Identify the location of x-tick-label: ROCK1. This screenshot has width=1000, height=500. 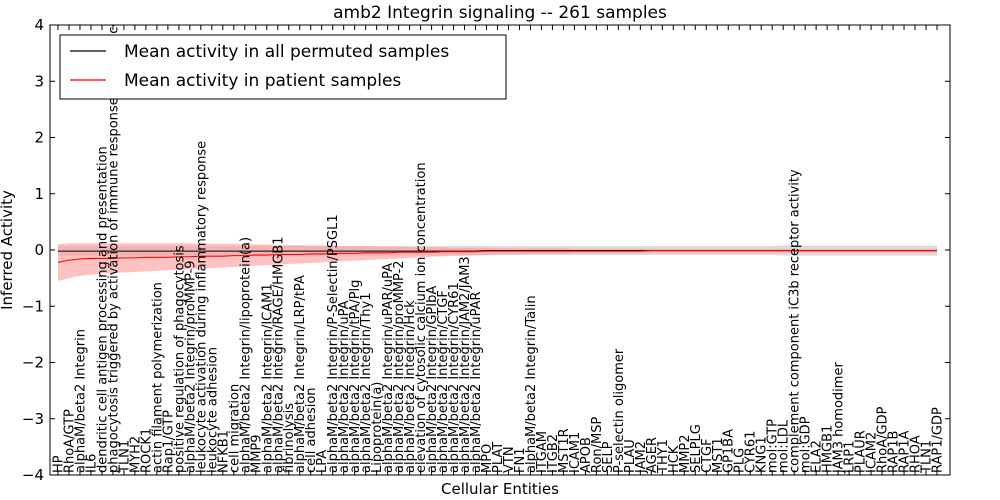
(146, 450).